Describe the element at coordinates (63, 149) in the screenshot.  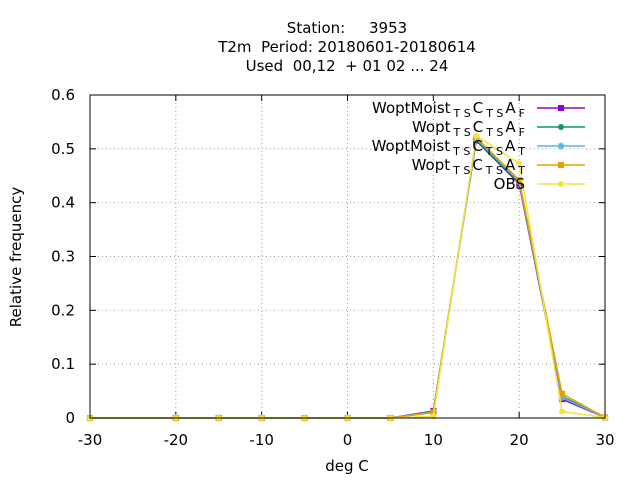
I see `y-tick-label: 0.5` at that location.